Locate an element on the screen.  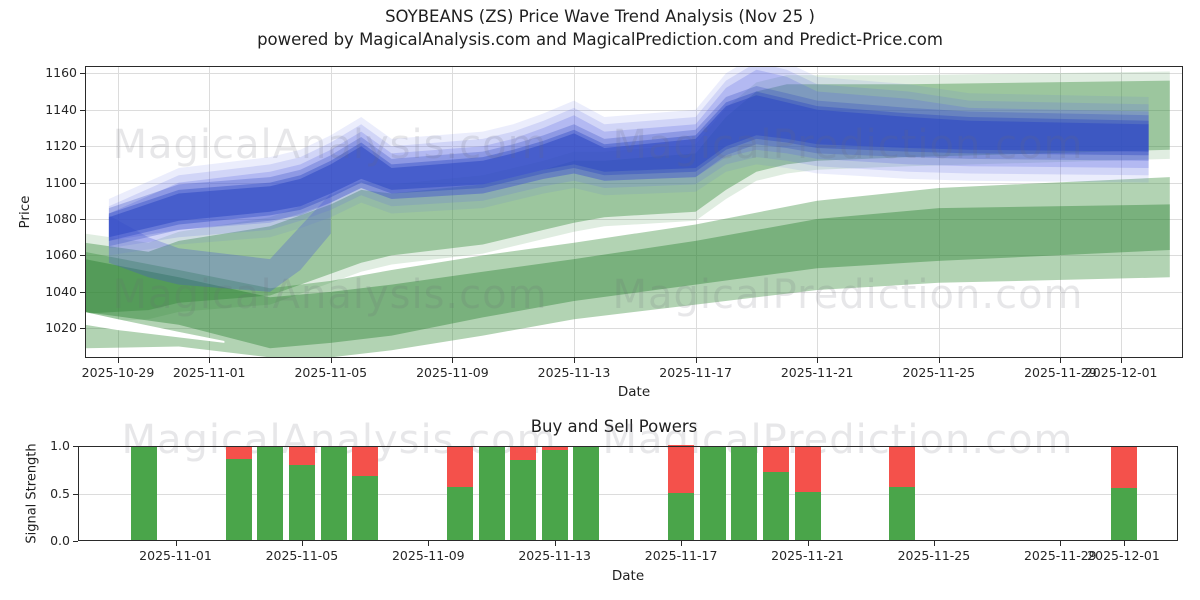
price-ytick-label: 1080 is located at coordinates (61, 218).